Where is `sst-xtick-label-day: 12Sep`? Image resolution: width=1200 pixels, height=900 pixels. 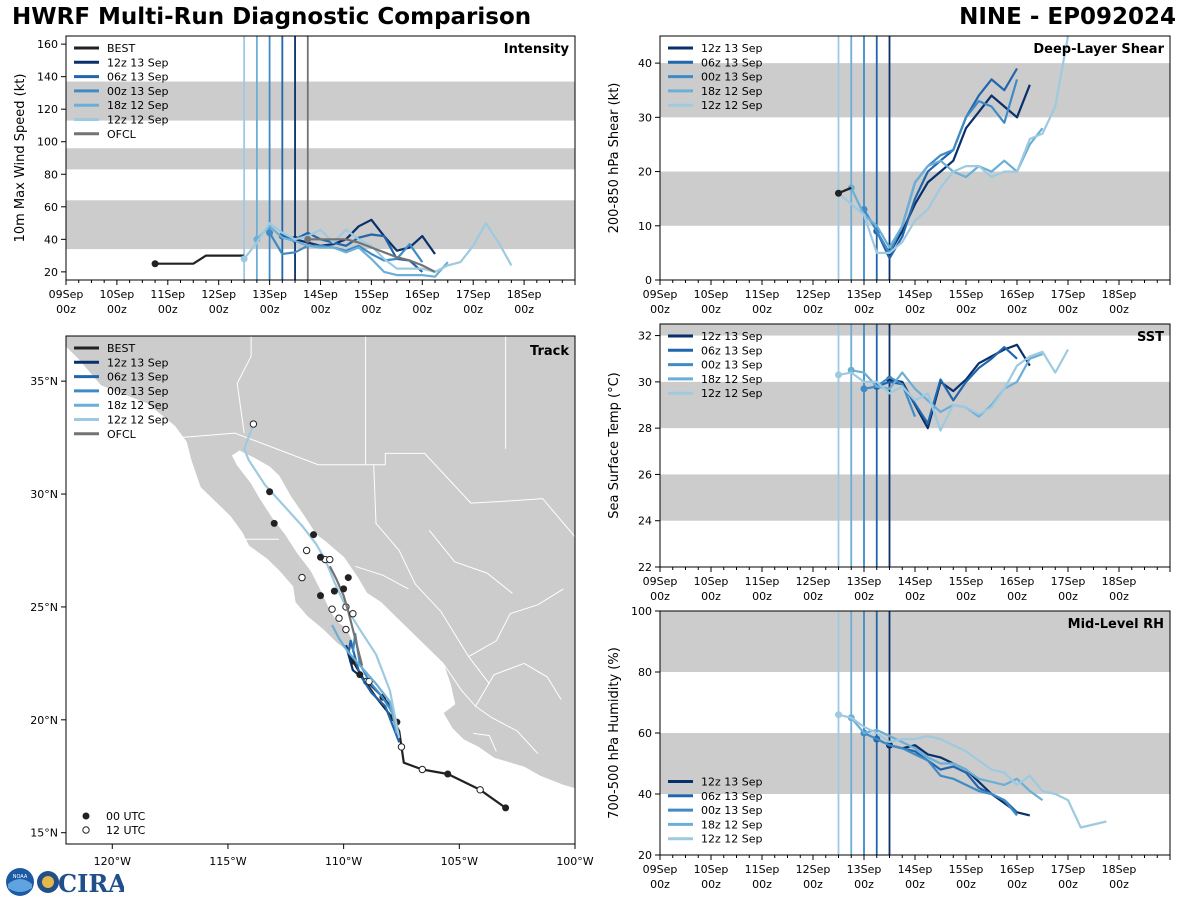
sst-xtick-label-day: 12Sep is located at coordinates (813, 581).